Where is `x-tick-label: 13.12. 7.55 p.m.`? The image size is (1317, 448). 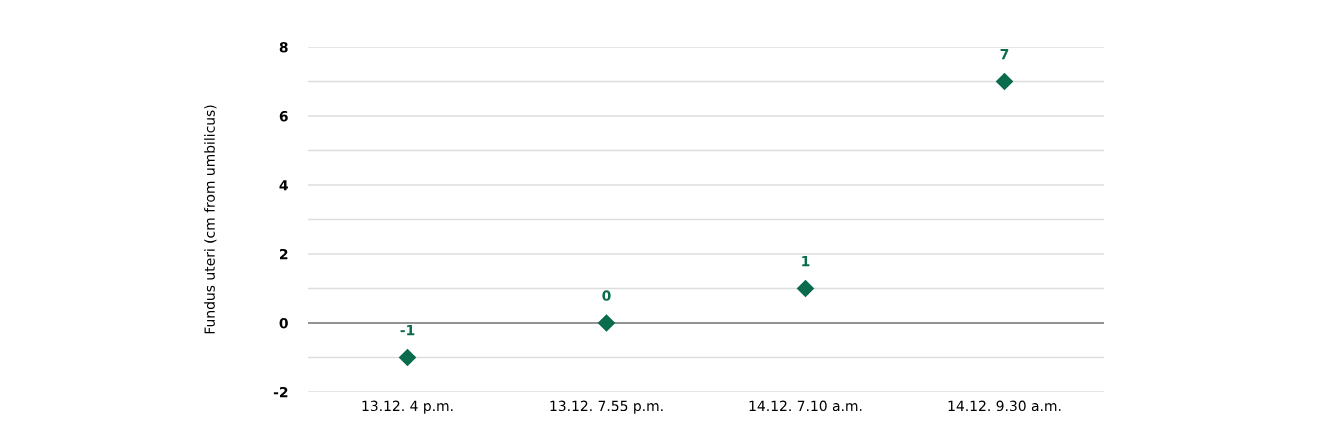
x-tick-label: 13.12. 7.55 p.m. is located at coordinates (606, 407).